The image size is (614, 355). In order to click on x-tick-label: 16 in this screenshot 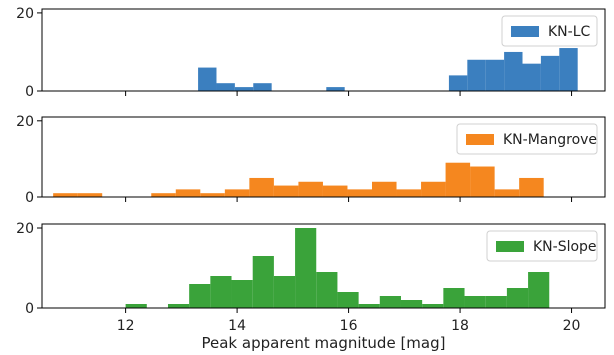, I will do `click(349, 326)`.